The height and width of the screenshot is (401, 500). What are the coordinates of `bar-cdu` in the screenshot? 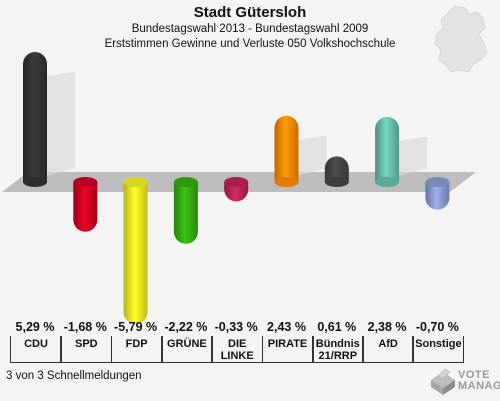 It's located at (49, 119).